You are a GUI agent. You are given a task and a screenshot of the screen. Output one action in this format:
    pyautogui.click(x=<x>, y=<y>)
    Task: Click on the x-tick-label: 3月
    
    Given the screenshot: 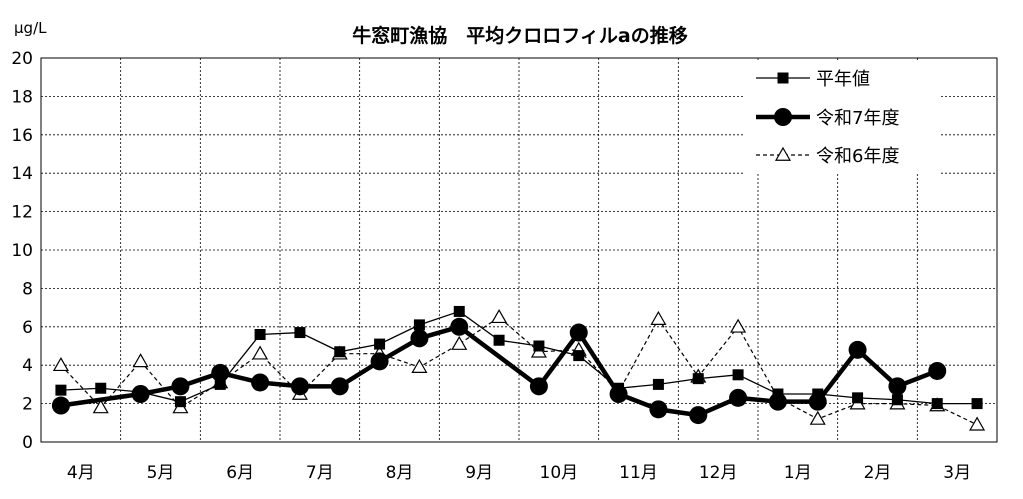 What is the action you would take?
    pyautogui.click(x=957, y=473)
    